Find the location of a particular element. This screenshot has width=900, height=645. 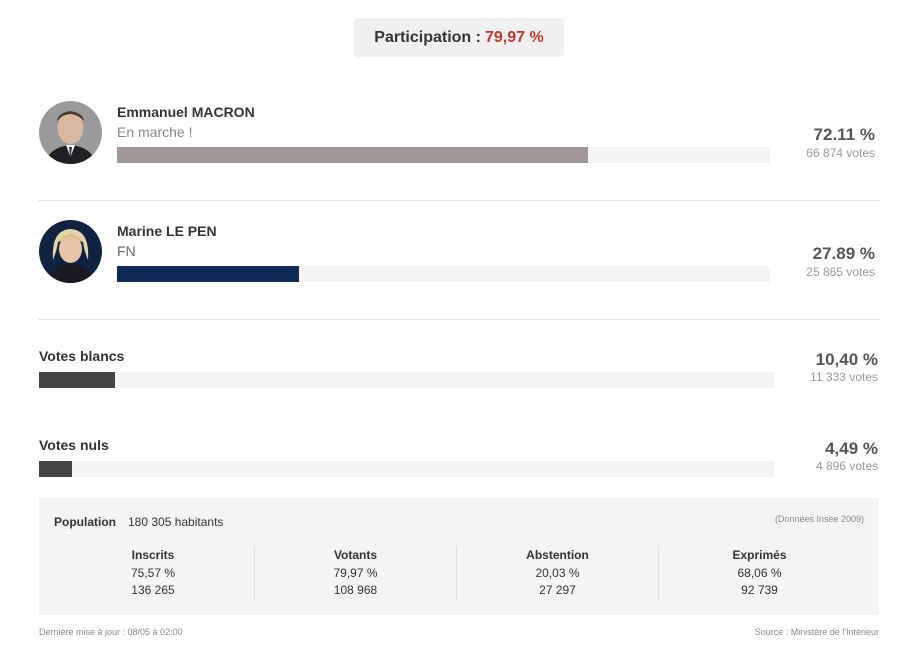

null-votes-percent: 4,49 % is located at coordinates (851, 448).